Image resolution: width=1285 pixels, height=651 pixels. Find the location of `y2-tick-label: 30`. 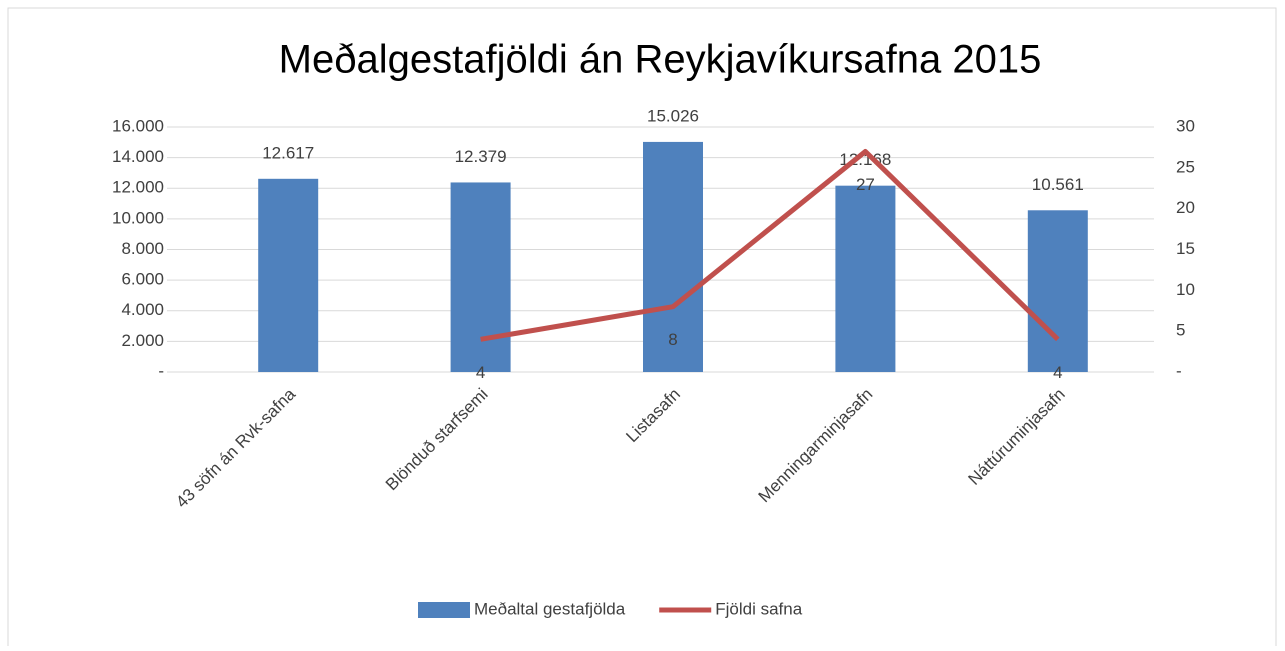

y2-tick-label: 30 is located at coordinates (1185, 125).